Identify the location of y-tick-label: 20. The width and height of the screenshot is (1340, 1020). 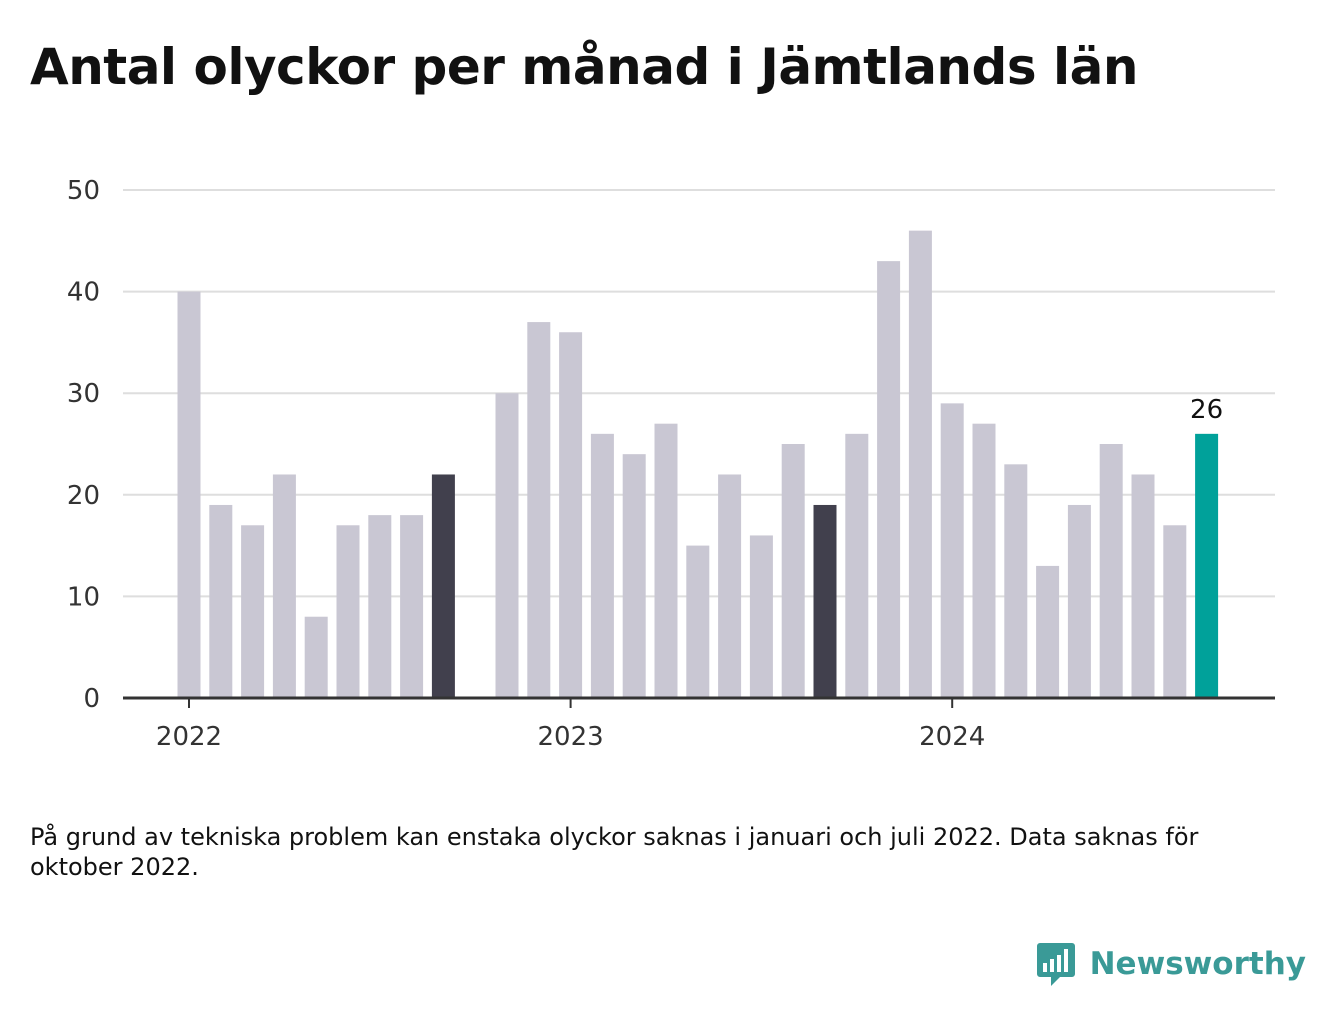
(83, 496).